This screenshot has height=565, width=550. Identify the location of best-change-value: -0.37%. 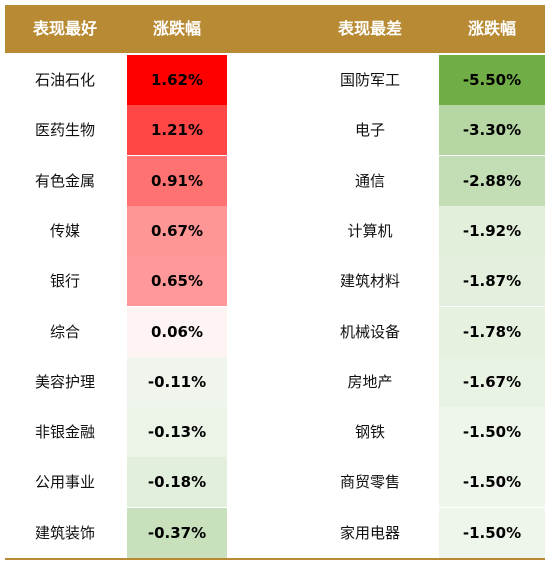
(177, 532).